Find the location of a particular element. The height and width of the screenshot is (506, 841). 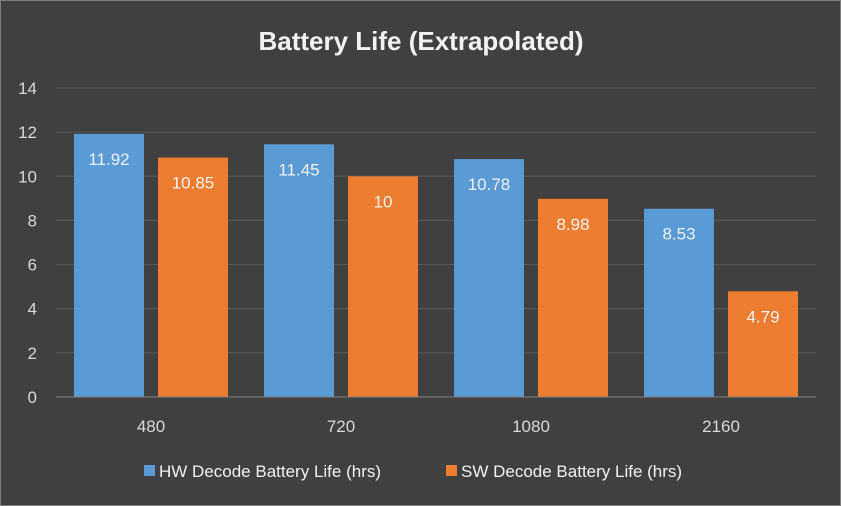

y-tick-label: 8 is located at coordinates (32, 220).